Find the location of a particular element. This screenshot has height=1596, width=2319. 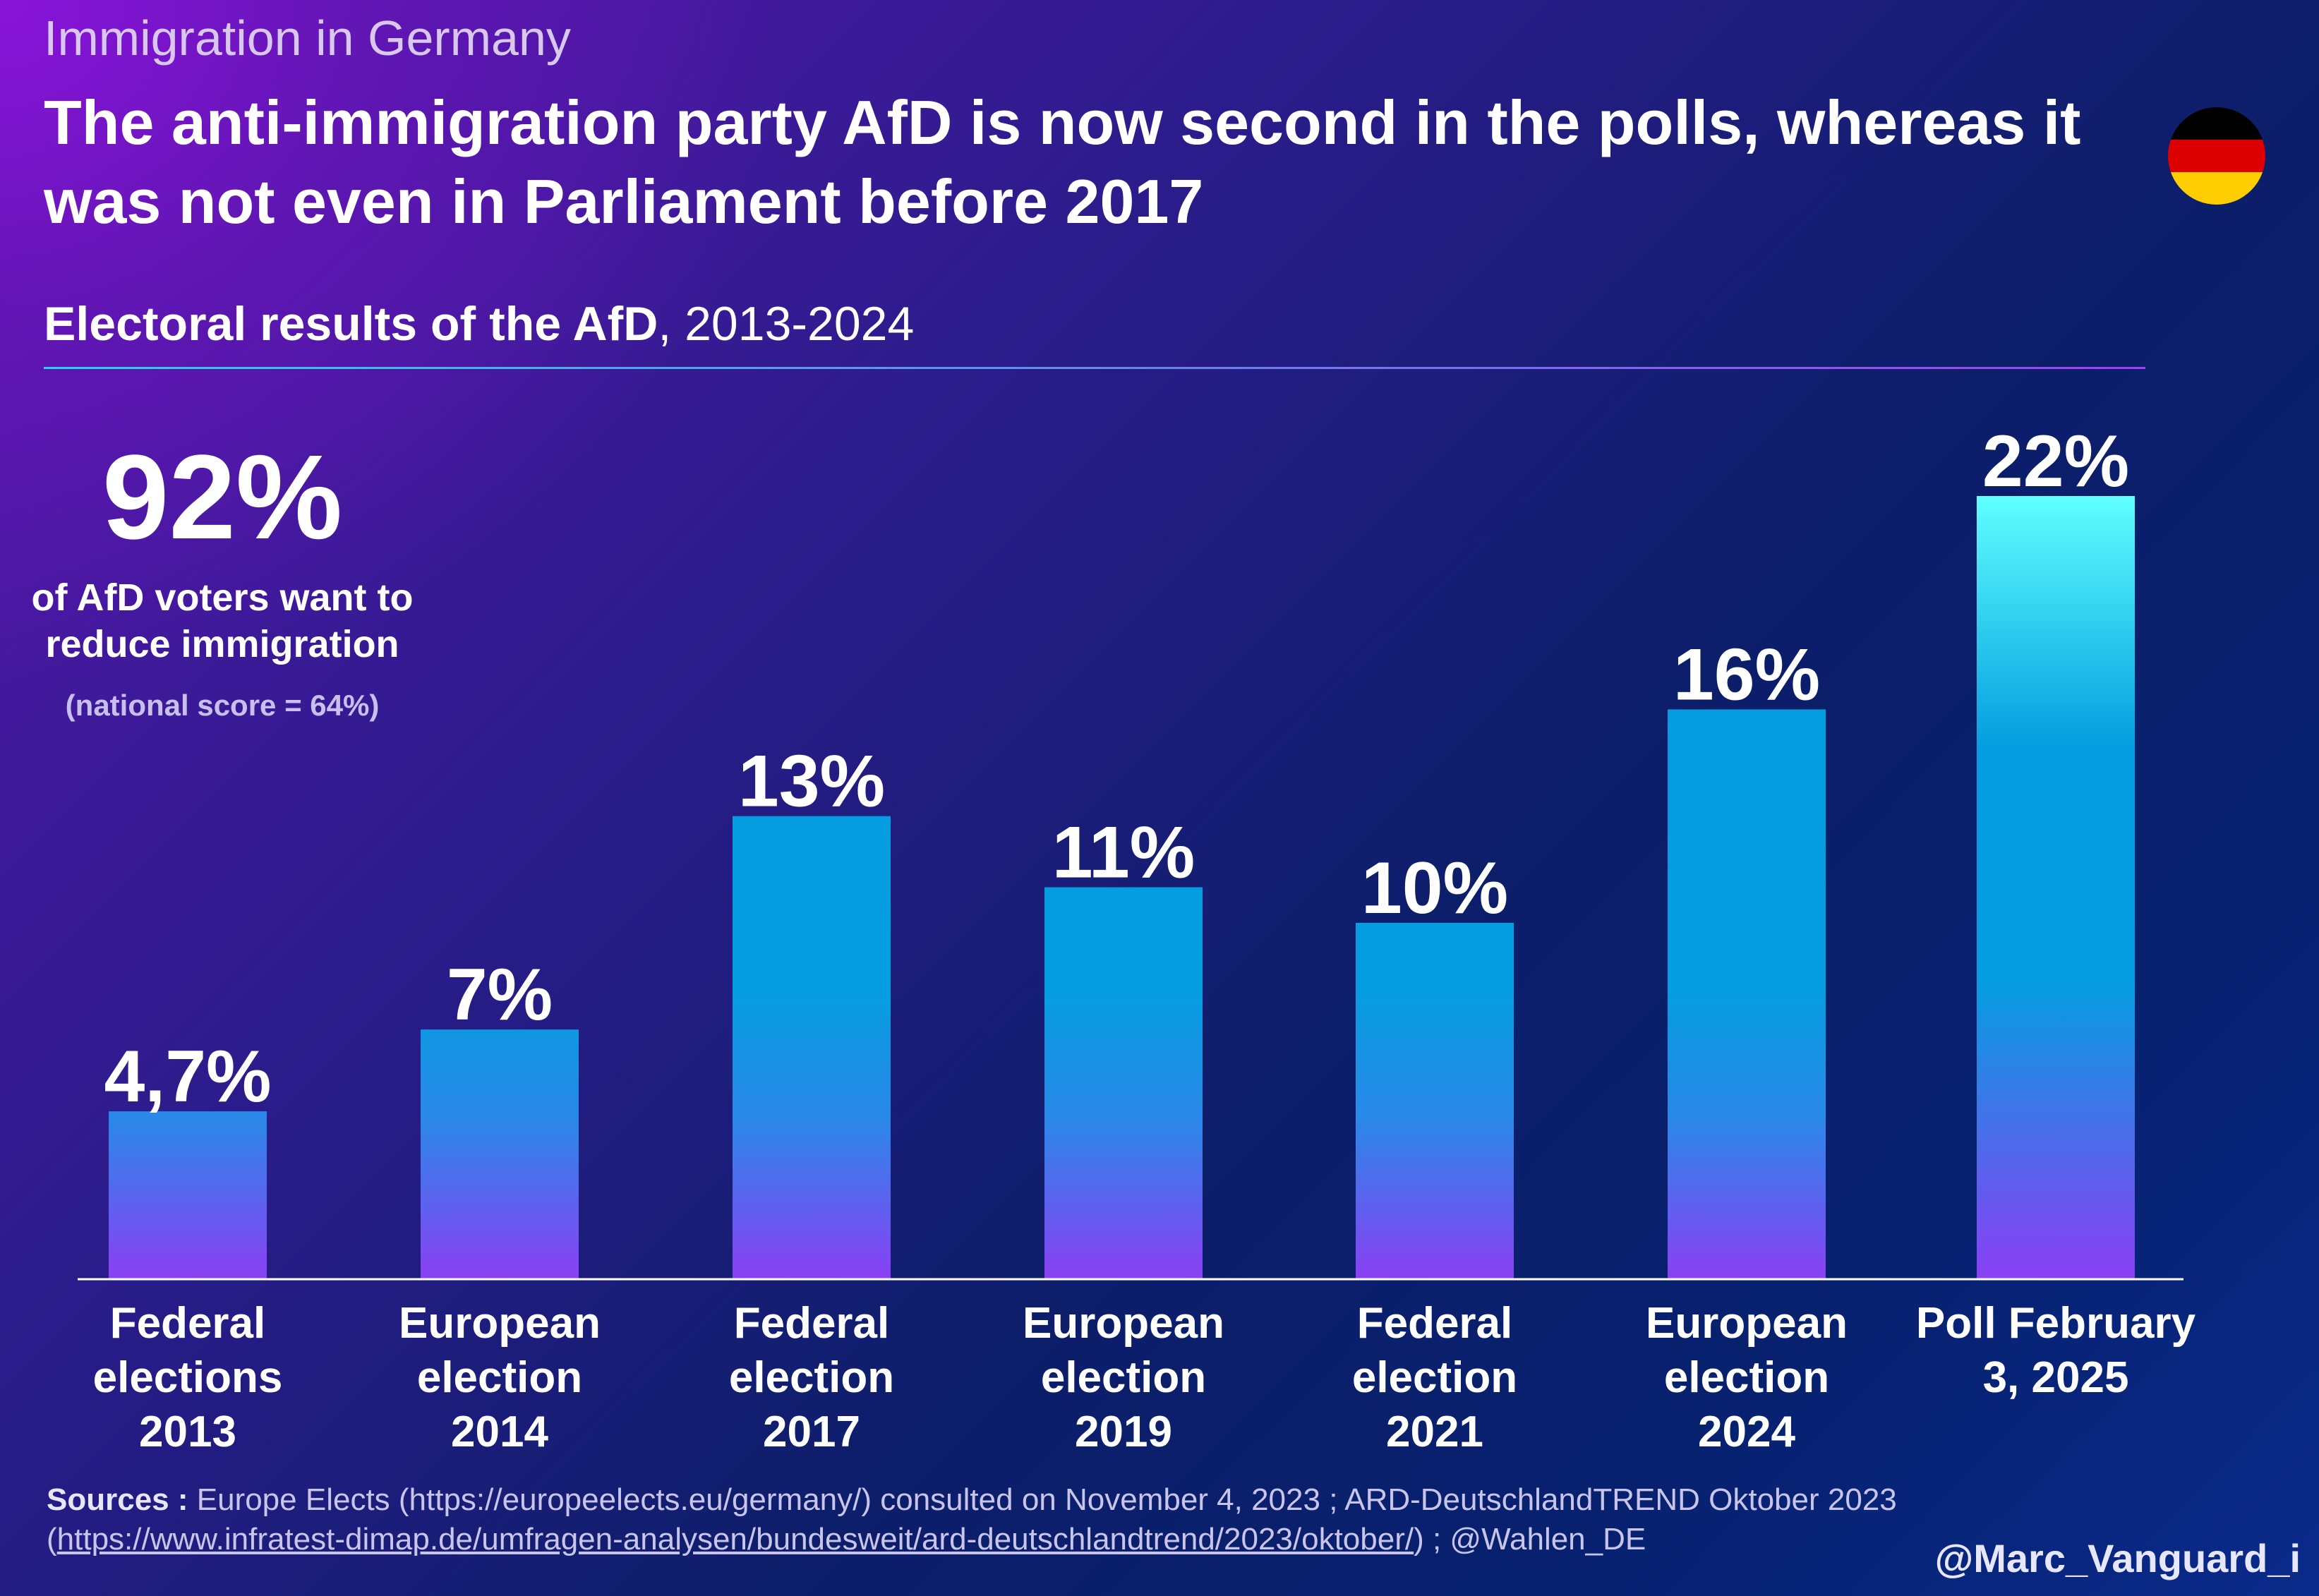

flag-stripe-red is located at coordinates (2216, 156).